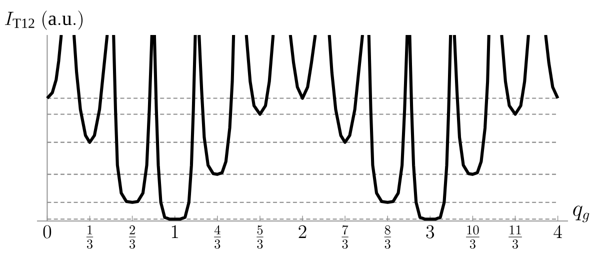 The image size is (600, 266). I want to click on x-tick-label: $3$, so click(430, 231).